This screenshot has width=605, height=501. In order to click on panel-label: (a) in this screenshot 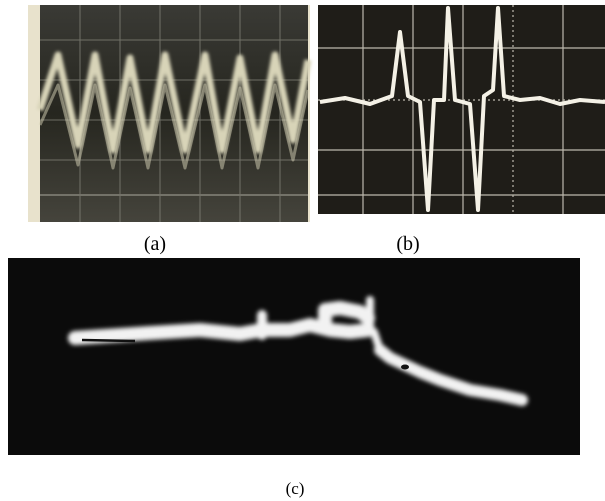, I will do `click(155, 244)`.